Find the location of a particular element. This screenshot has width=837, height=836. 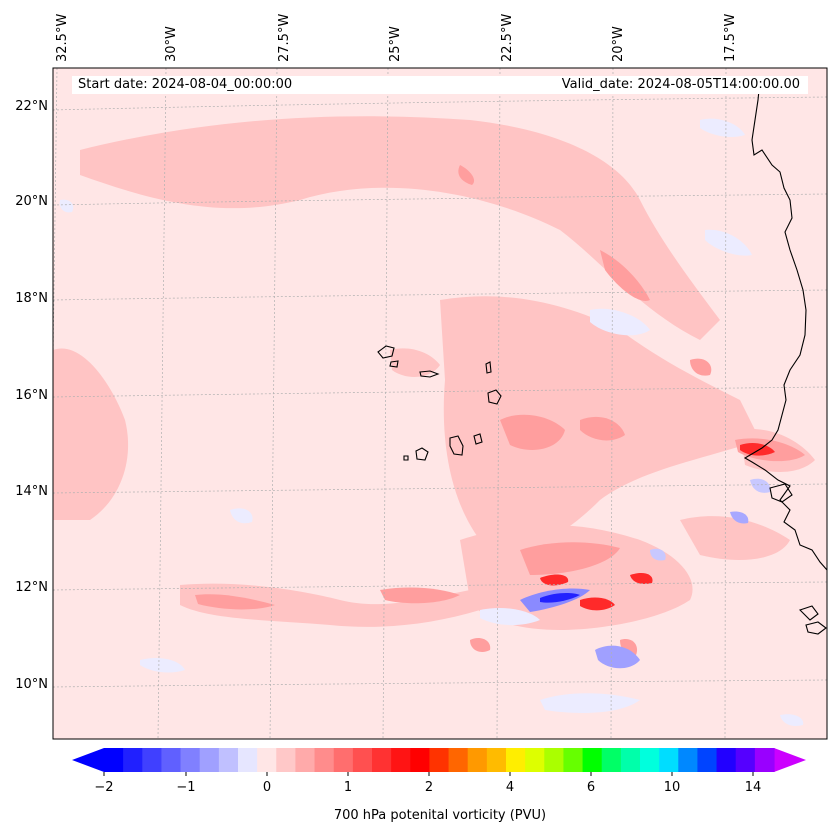

colorbar-tick-label: 1 is located at coordinates (348, 787).